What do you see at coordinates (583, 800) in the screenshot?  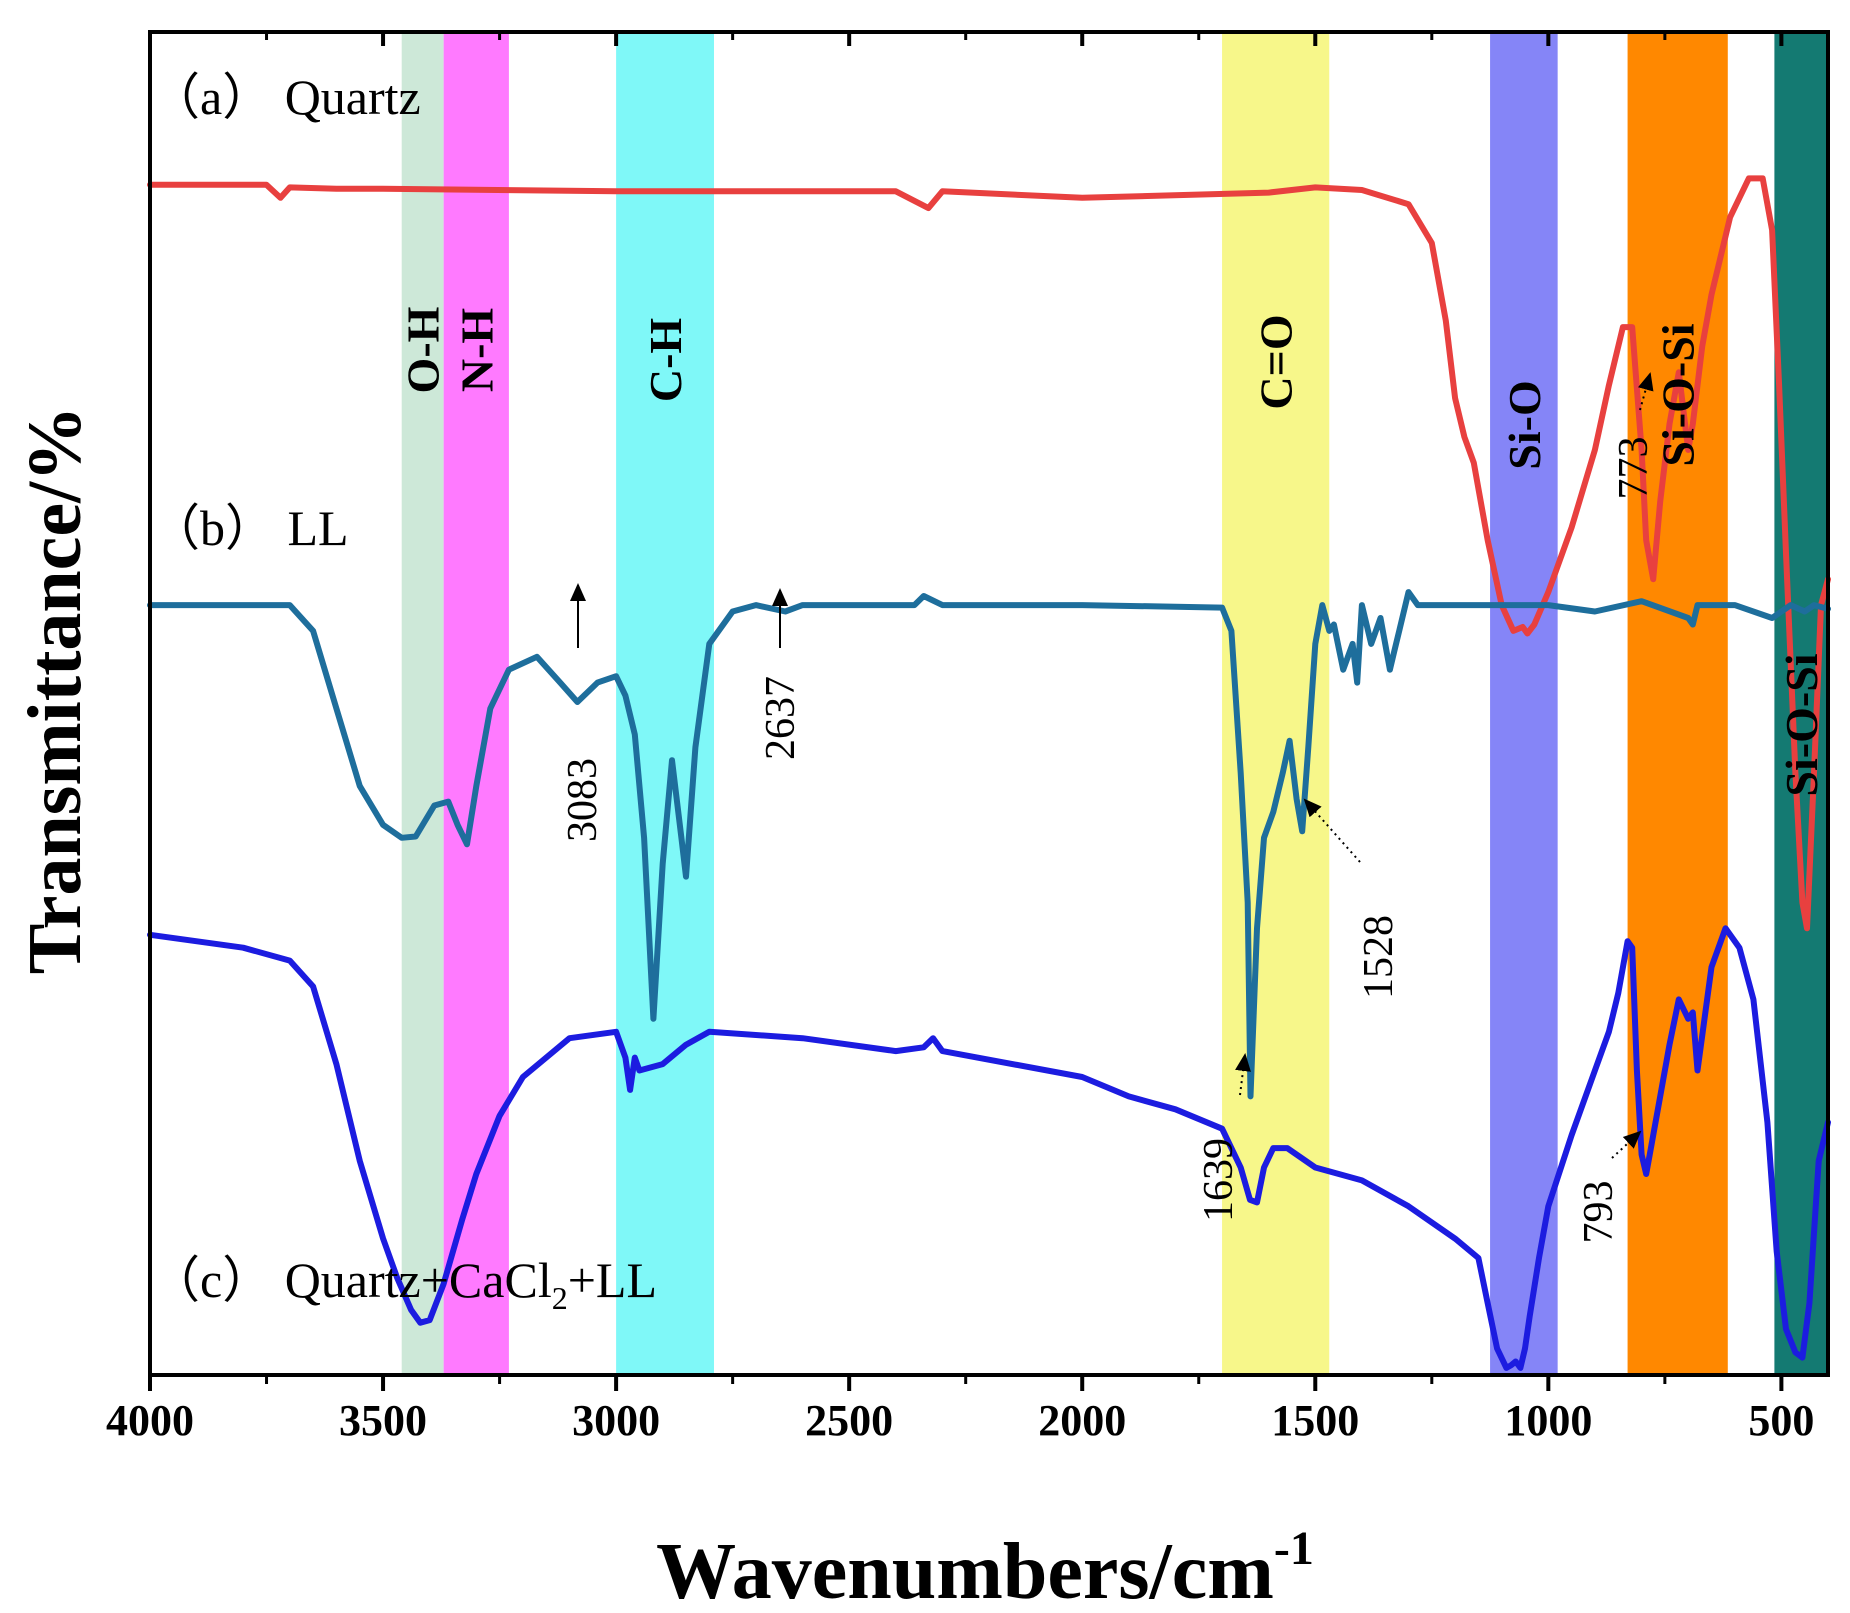 I see `peak-label-3083: 3083` at bounding box center [583, 800].